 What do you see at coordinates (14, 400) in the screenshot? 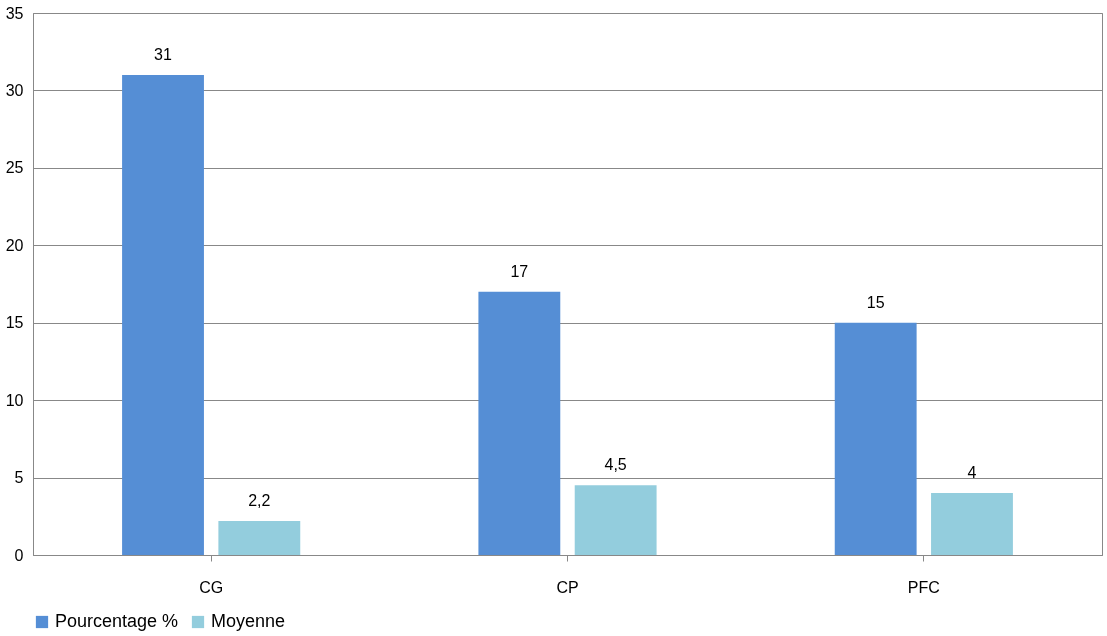
I see `y-tick-label: 10` at bounding box center [14, 400].